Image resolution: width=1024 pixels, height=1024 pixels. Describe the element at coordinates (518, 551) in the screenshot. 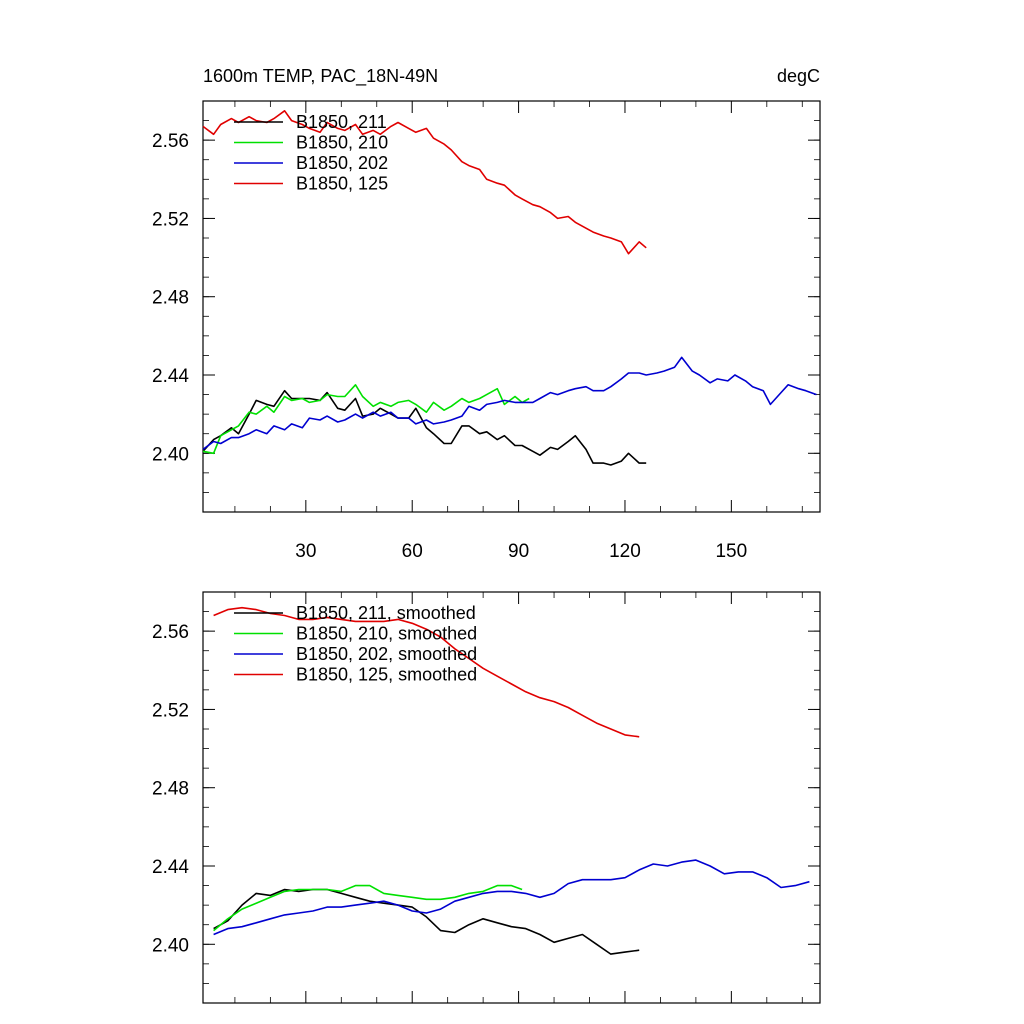

I see `panel1-xtick-label: 90` at that location.